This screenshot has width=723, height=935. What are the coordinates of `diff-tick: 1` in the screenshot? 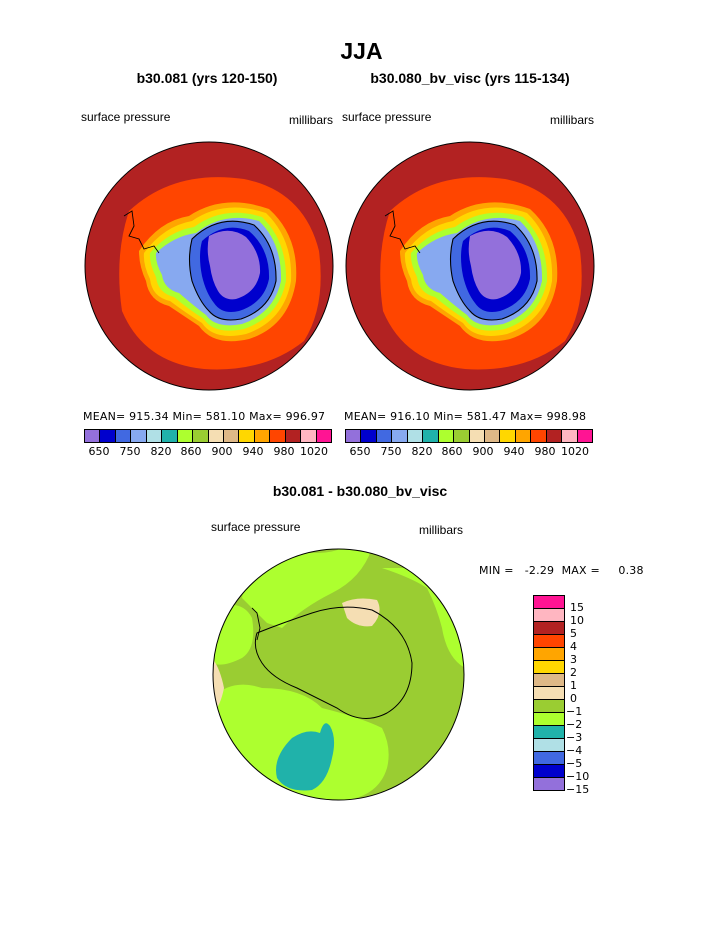 It's located at (573, 685).